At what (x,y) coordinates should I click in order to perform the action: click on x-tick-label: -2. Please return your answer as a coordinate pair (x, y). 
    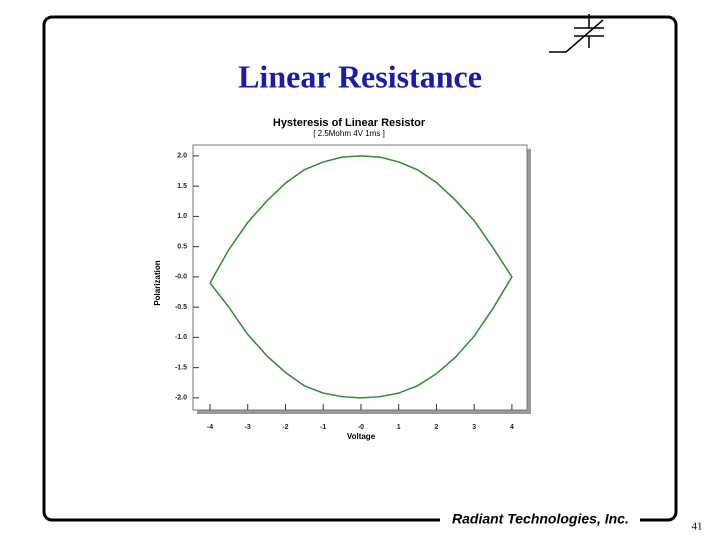
    Looking at the image, I should click on (285, 427).